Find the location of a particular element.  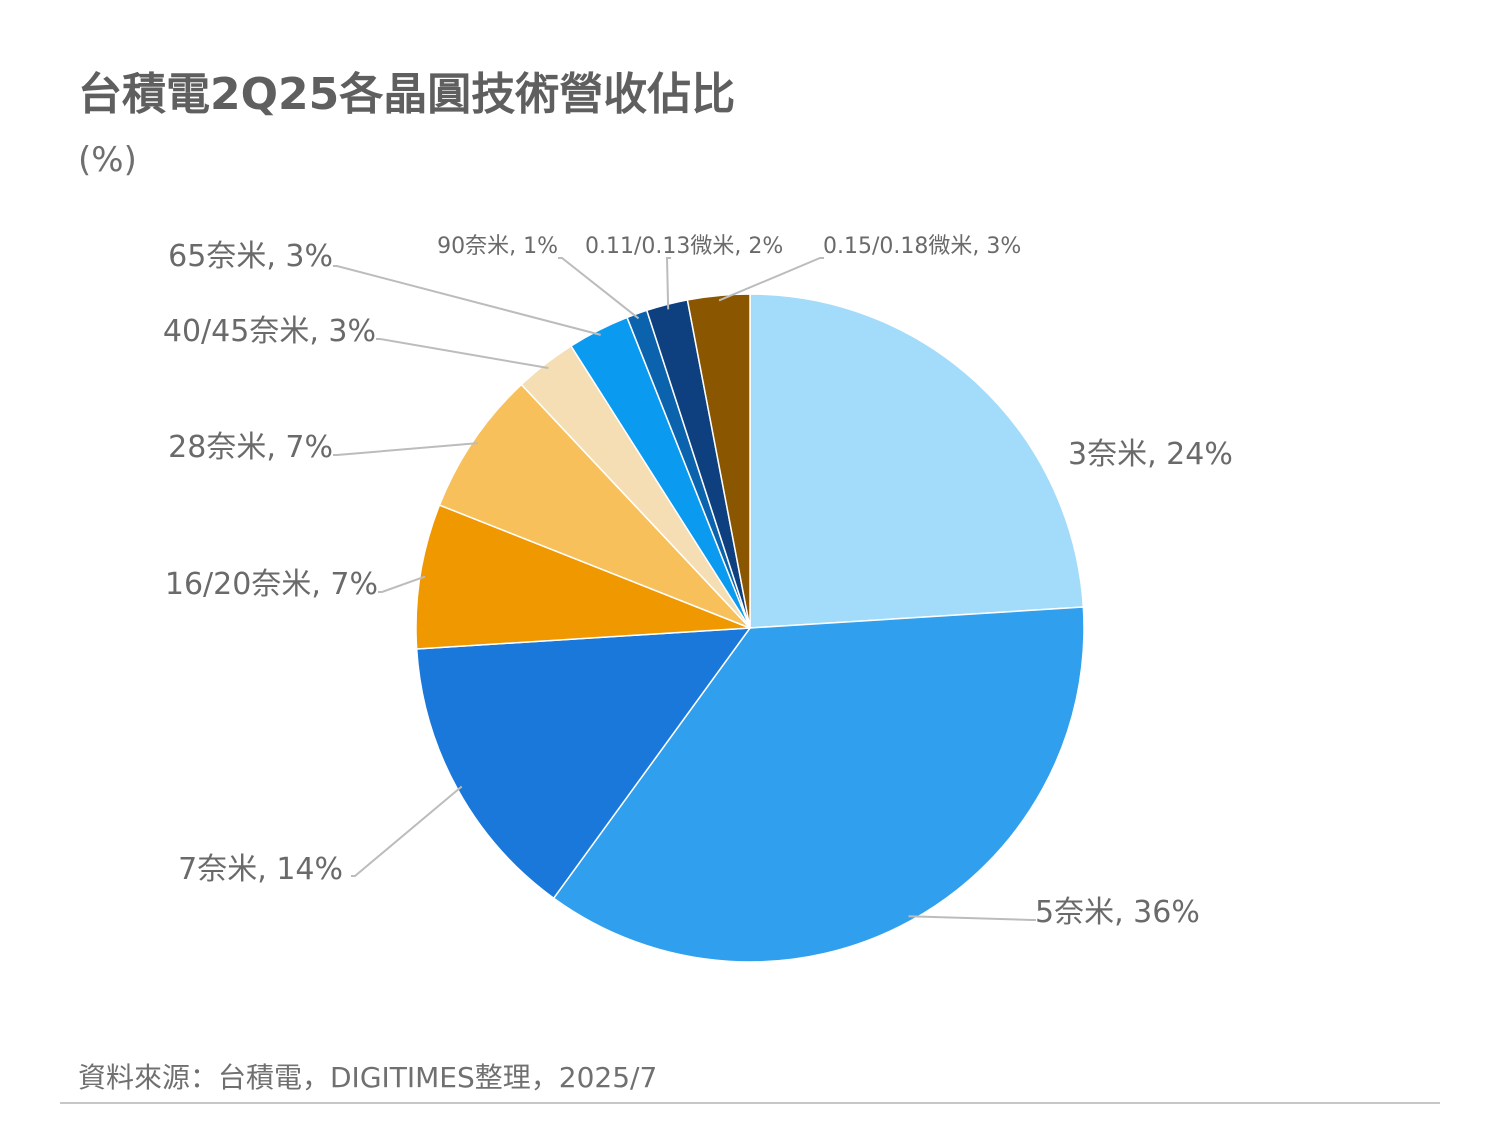

data-label-1: 3奈米, 24% is located at coordinates (1150, 454).